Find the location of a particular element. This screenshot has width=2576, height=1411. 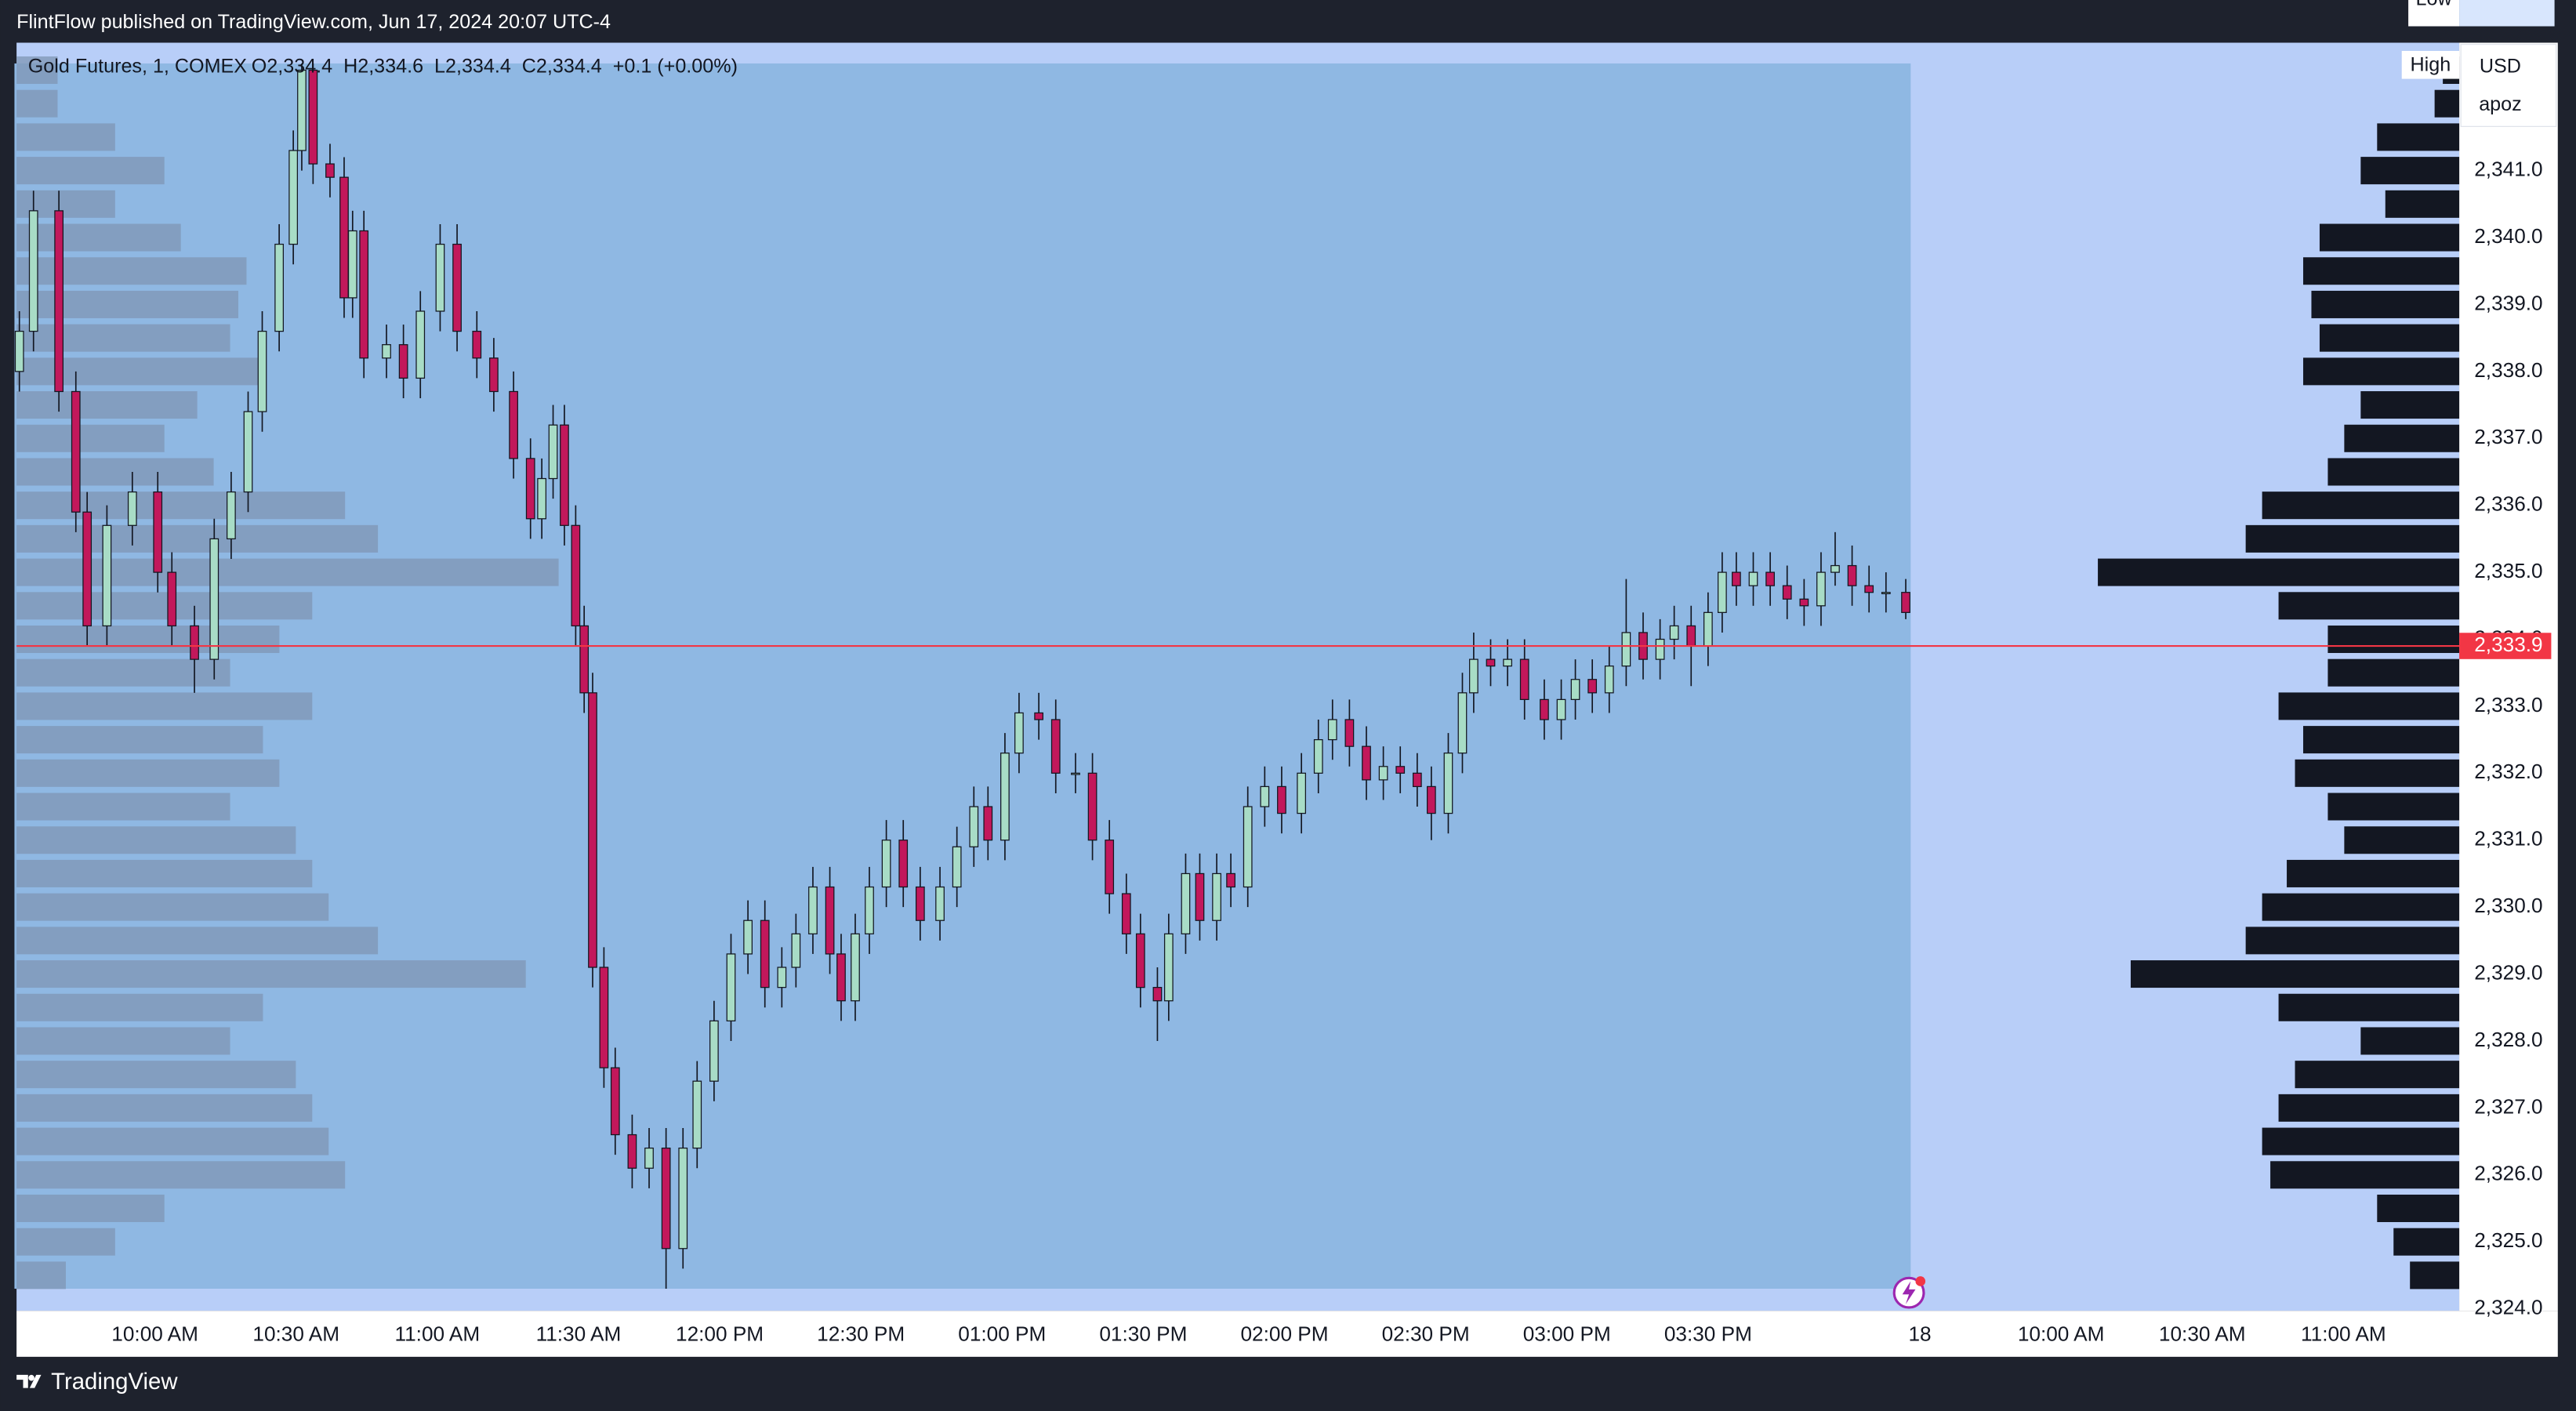

y-tick-label: 2,333.0 is located at coordinates (2508, 704).